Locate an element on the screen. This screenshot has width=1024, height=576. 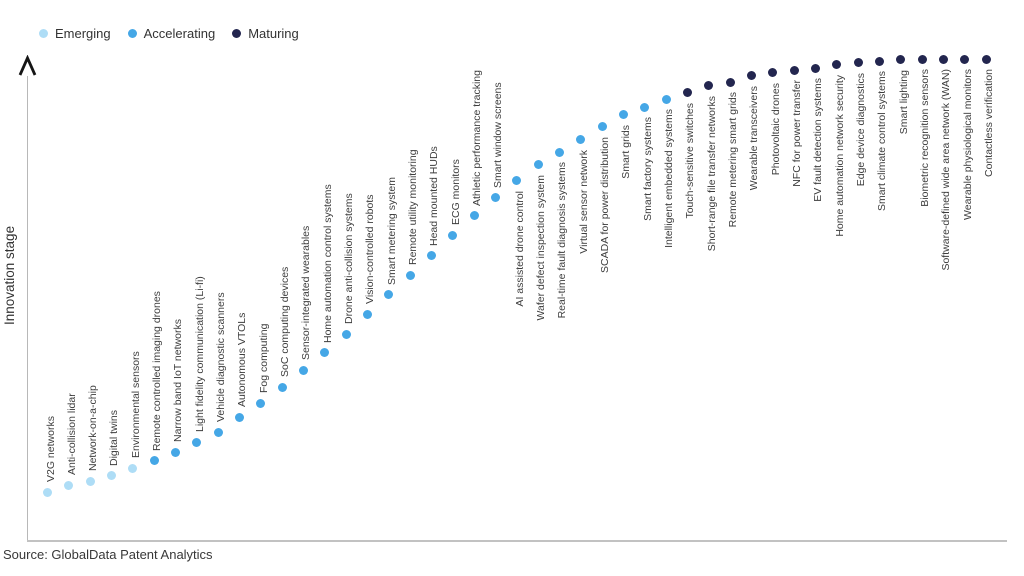
data-point-label: Drone anti-collision systems is located at coordinates (349, 259).